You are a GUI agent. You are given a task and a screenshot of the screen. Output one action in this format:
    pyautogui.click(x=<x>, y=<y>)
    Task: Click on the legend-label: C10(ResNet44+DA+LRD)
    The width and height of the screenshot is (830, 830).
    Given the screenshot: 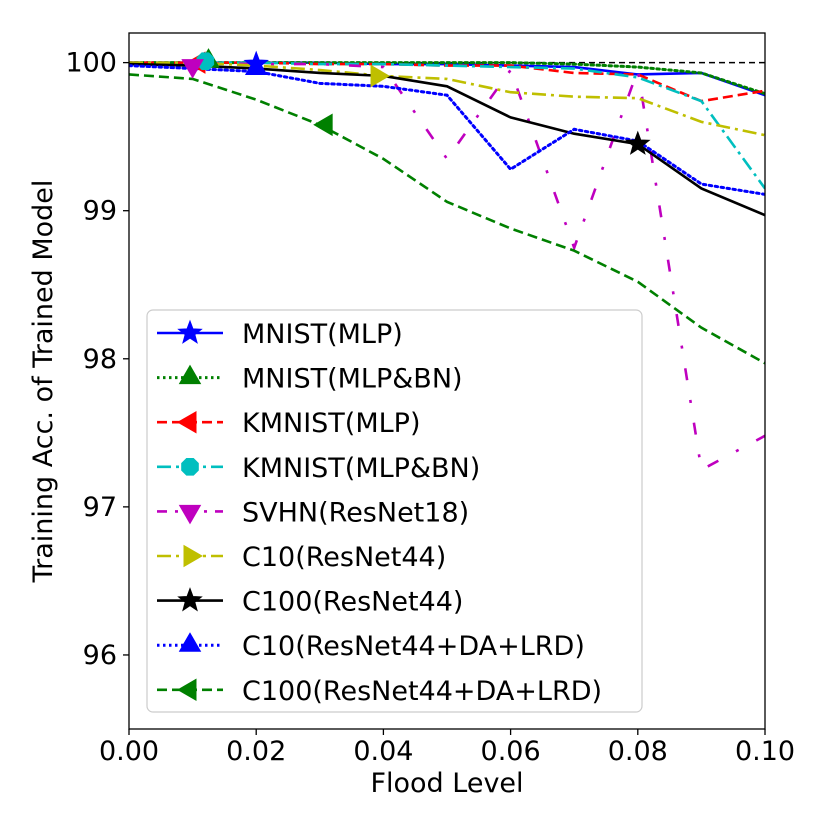 What is the action you would take?
    pyautogui.click(x=413, y=646)
    